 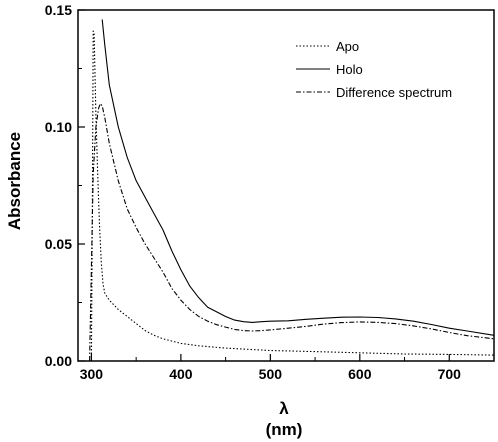 I want to click on y-tick-label: 0.15, so click(x=58, y=10).